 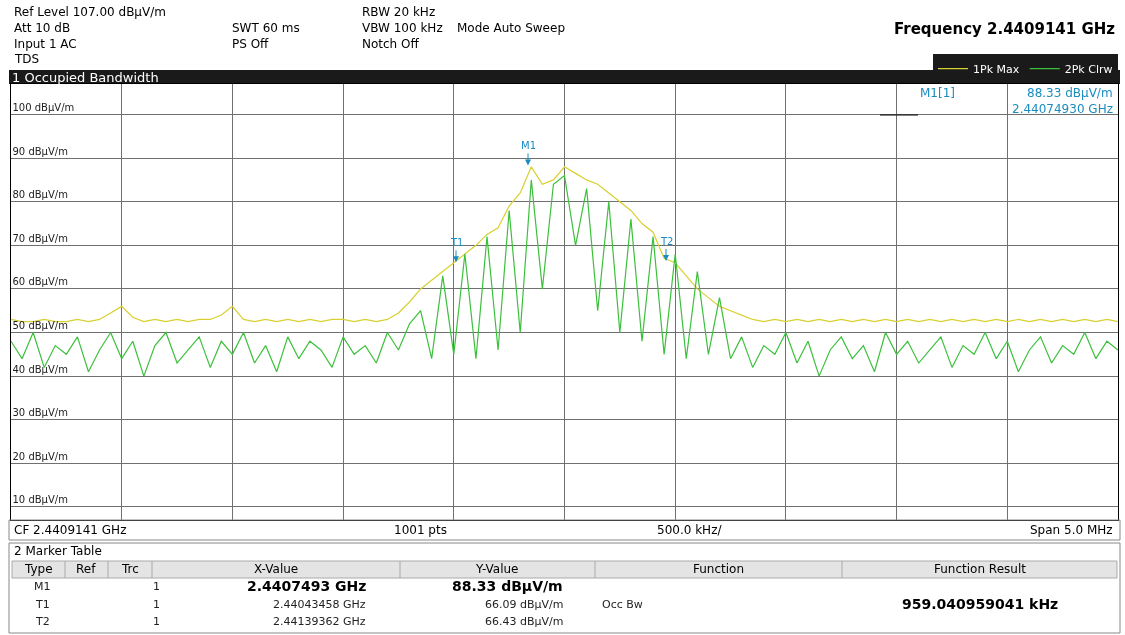 What do you see at coordinates (40, 326) in the screenshot?
I see `y-tick-label: 50 dBµV/m` at bounding box center [40, 326].